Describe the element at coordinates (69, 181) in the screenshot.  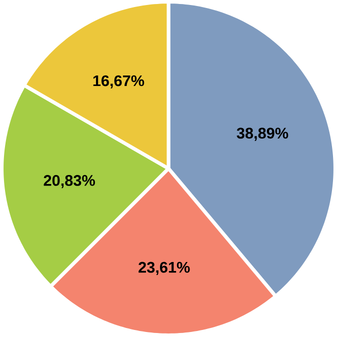
I see `data-label: 20,83%` at that location.